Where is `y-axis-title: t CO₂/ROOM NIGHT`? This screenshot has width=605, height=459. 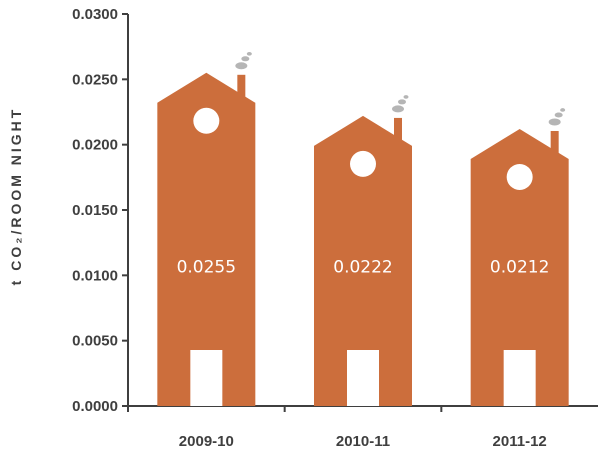 y-axis-title: t CO₂/ROOM NIGHT is located at coordinates (16, 196).